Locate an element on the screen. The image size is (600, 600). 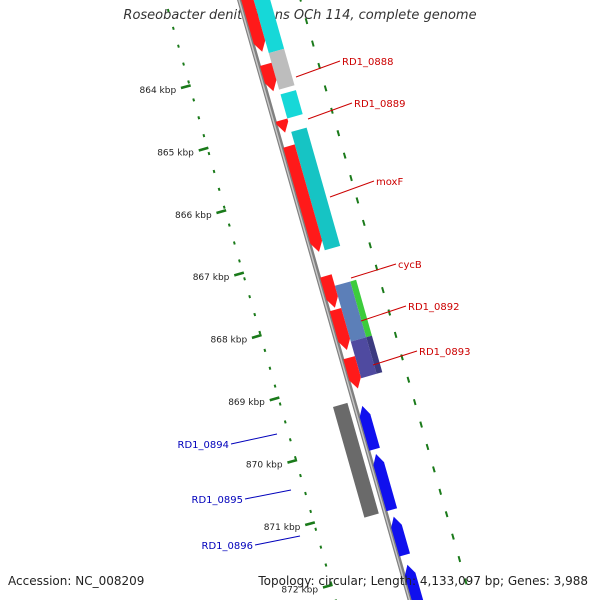
gene-label: RD1_0893 is located at coordinates (444, 352).